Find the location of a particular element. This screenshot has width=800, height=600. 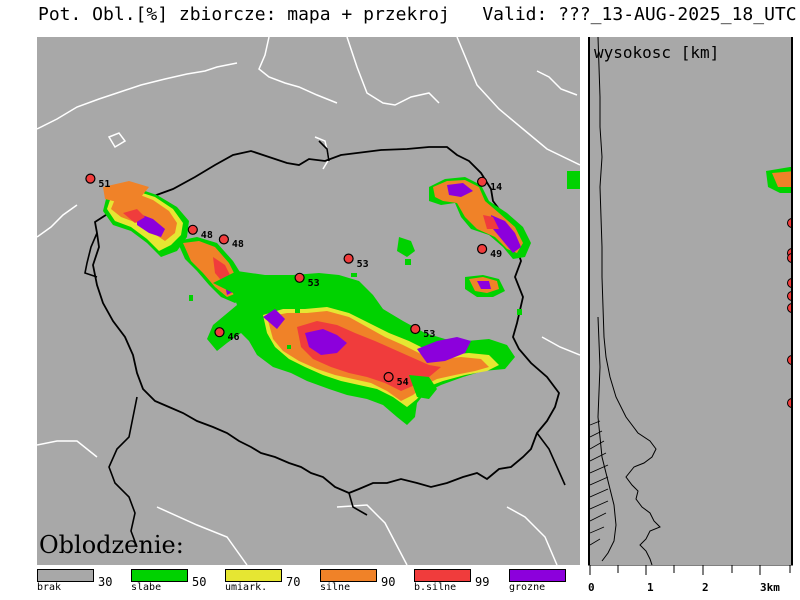

axis-tick-label: 1 is located at coordinates (650, 587).